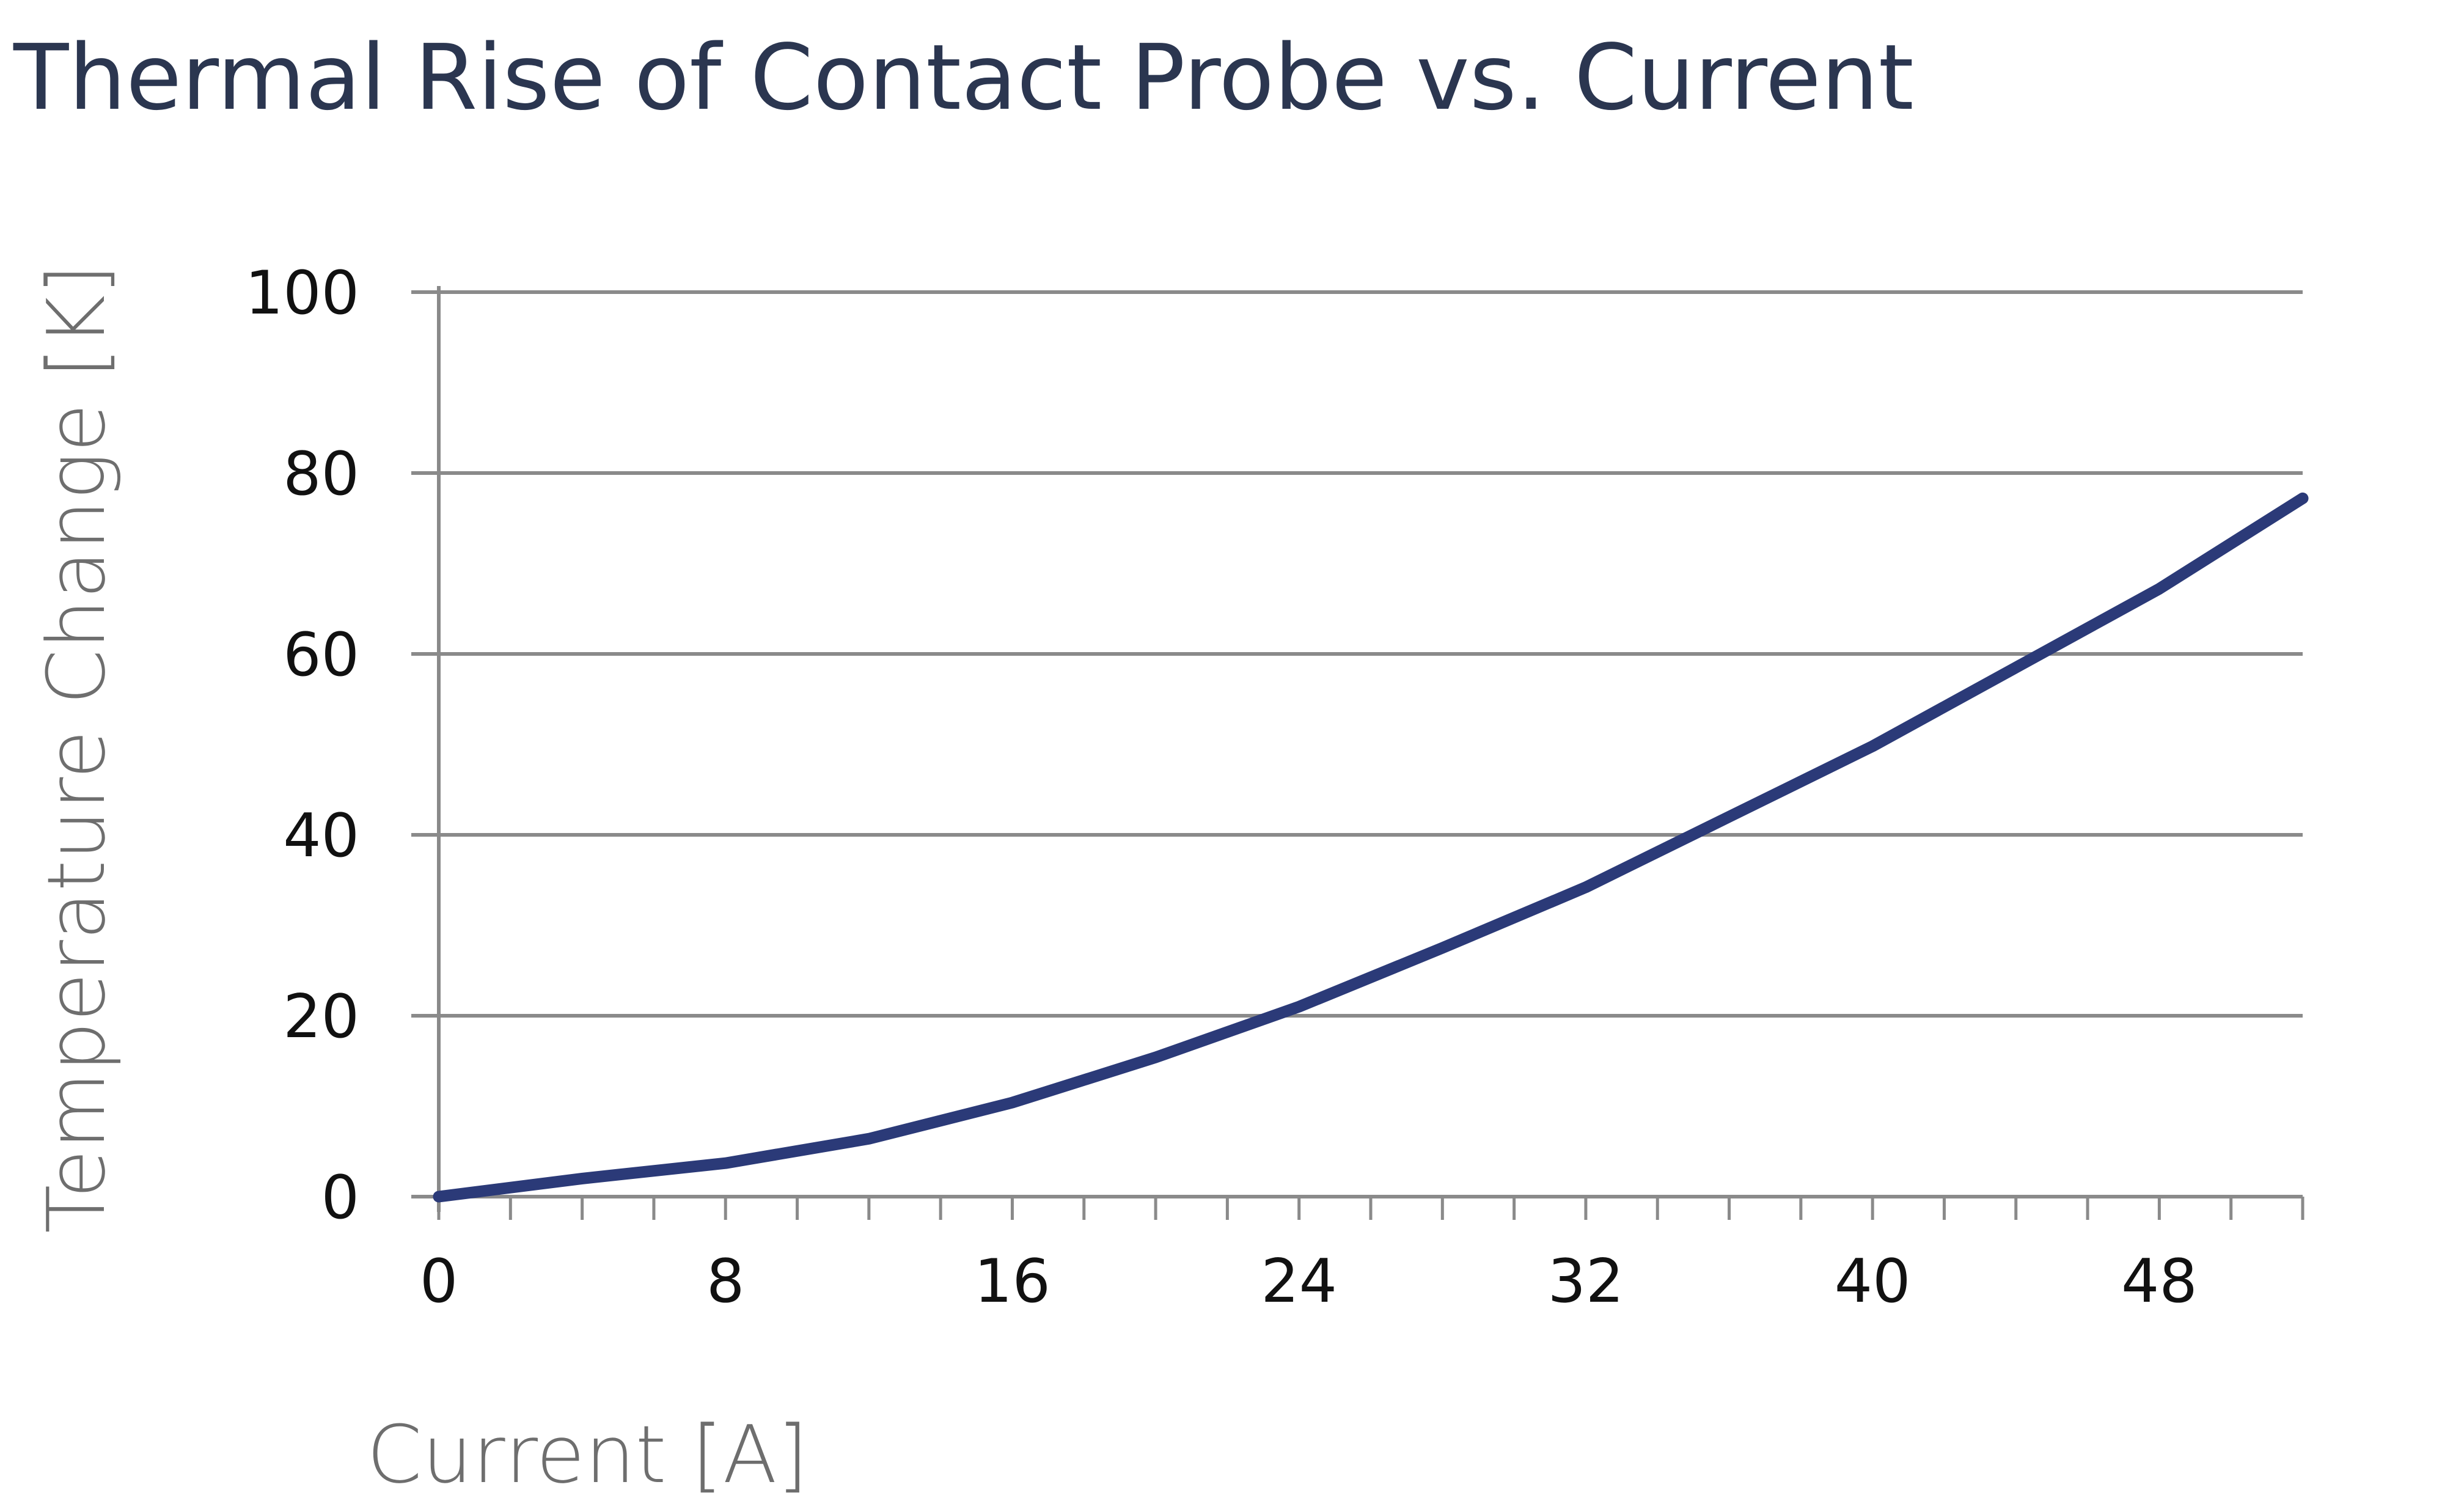 The height and width of the screenshot is (1512, 2464). What do you see at coordinates (1586, 1281) in the screenshot?
I see `x-tick-label-32: 32` at bounding box center [1586, 1281].